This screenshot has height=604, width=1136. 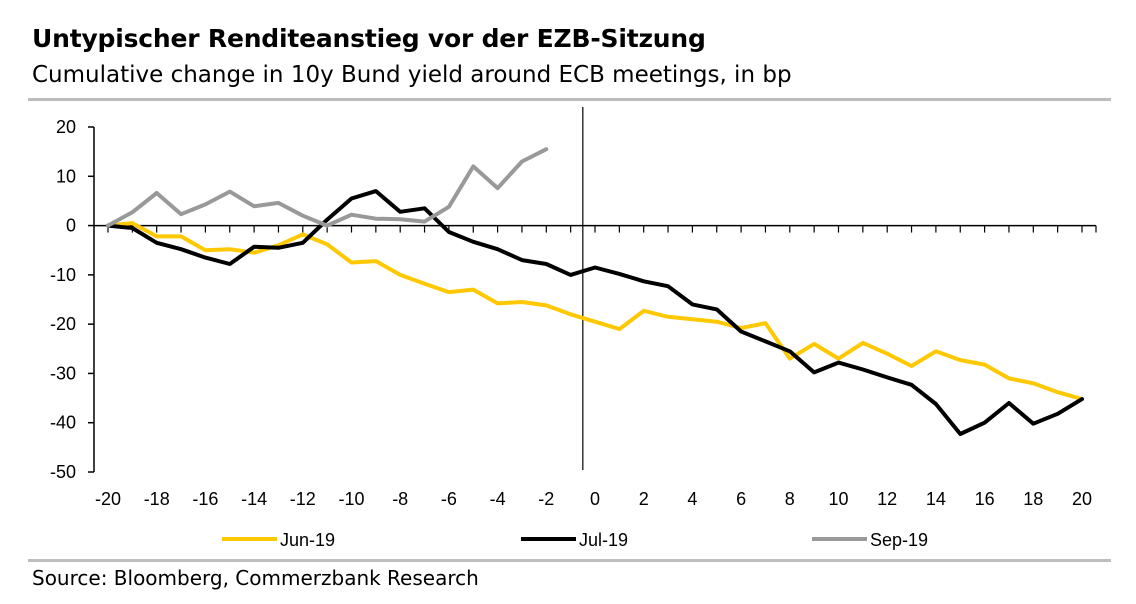 What do you see at coordinates (569, 99) in the screenshot?
I see `top-divider` at bounding box center [569, 99].